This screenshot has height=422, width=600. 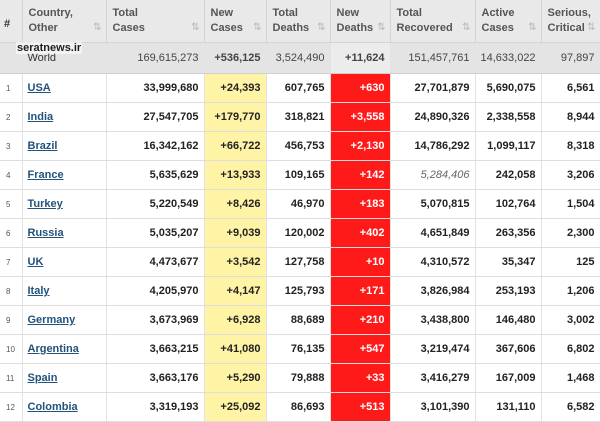 I want to click on row-number: 6, so click(x=11, y=233).